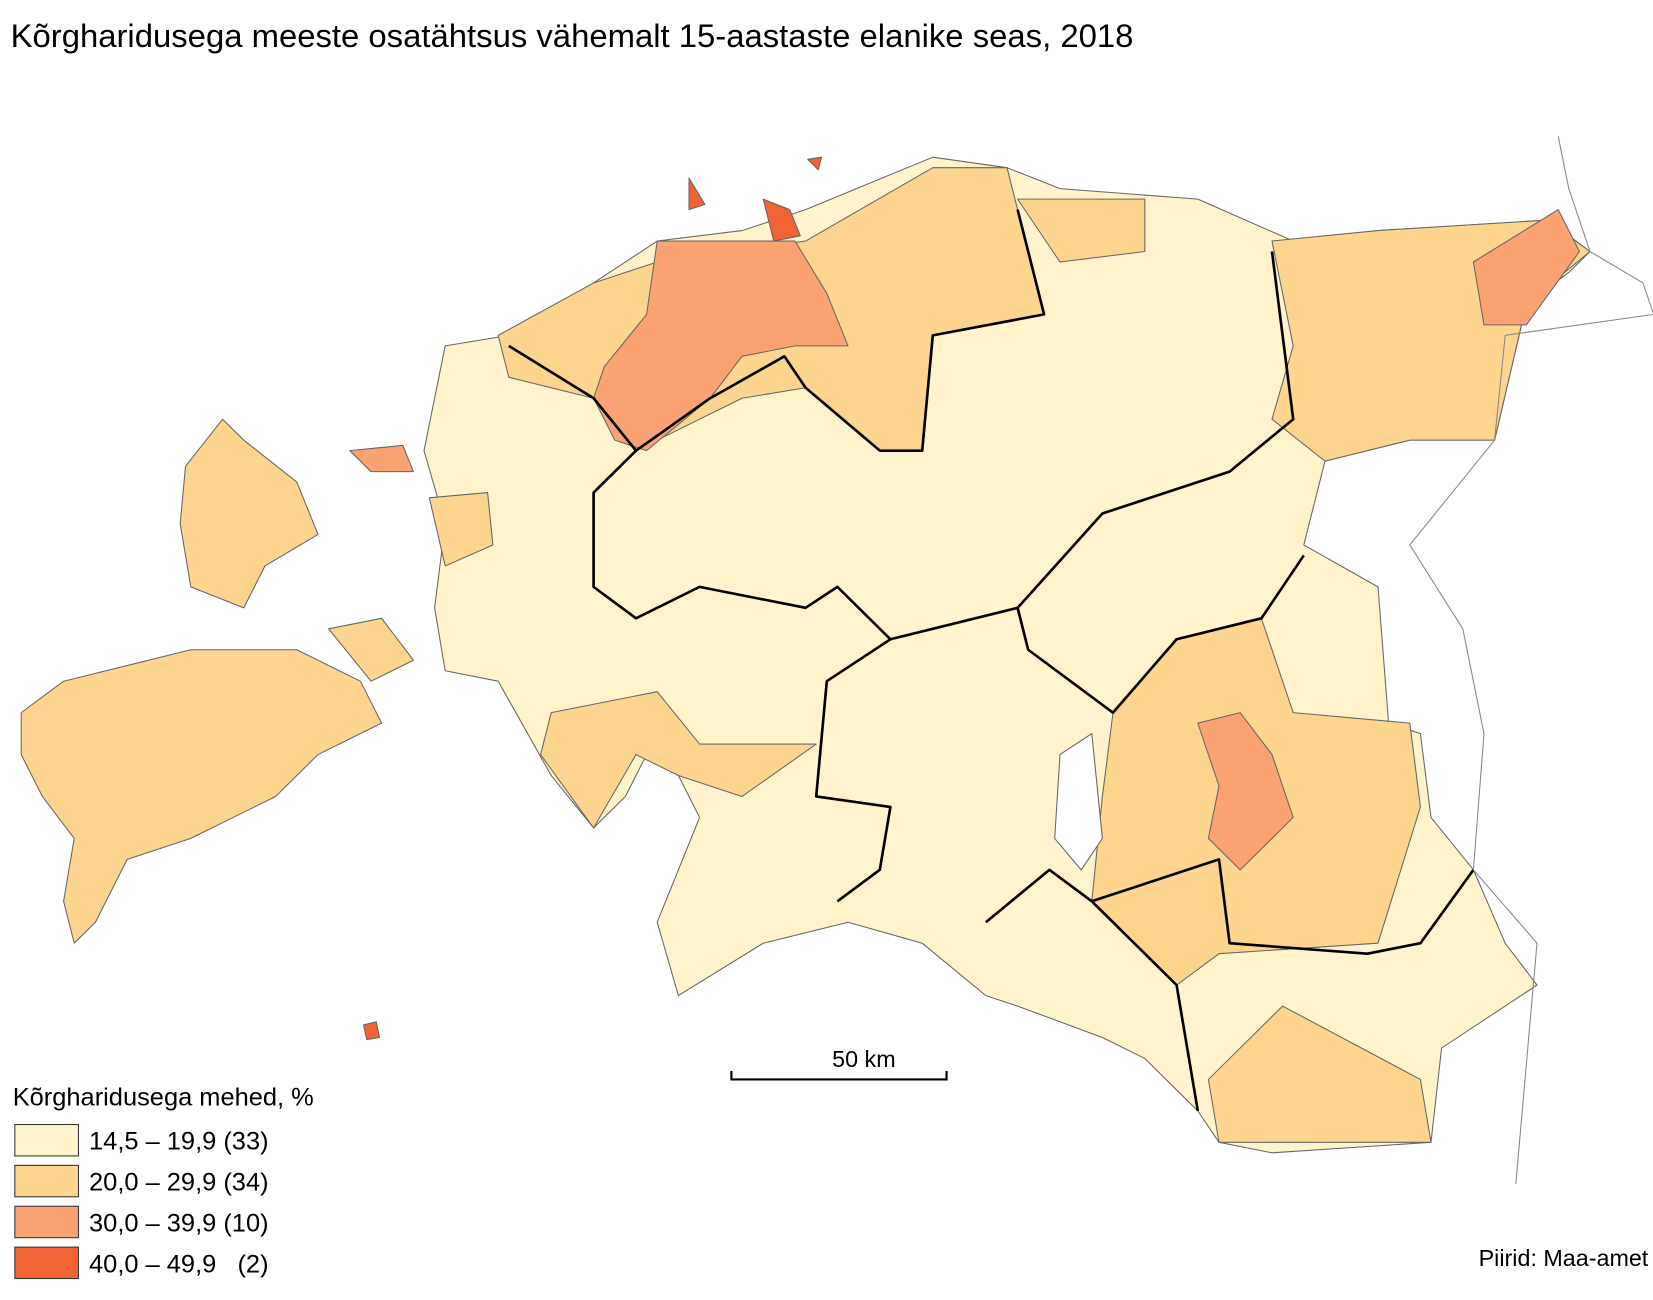  What do you see at coordinates (179, 1224) in the screenshot?
I see `legend-label: 30,0 – 39,9 (10)` at bounding box center [179, 1224].